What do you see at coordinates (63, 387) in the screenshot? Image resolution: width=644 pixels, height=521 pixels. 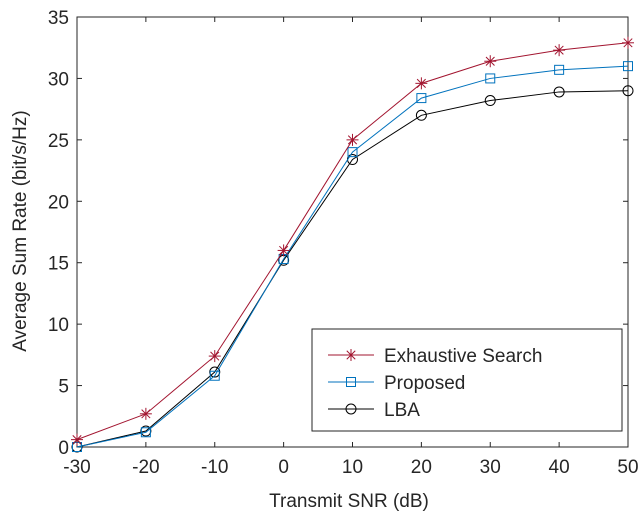 I see `y-tick-label: 5` at bounding box center [63, 387].